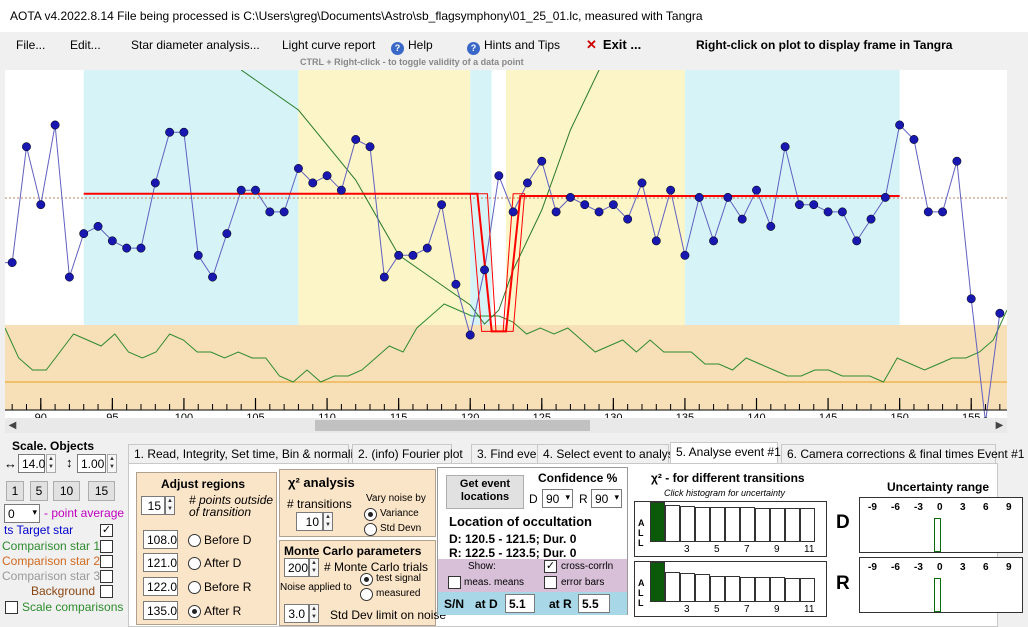  Describe the element at coordinates (366, 579) in the screenshot. I see `test-signal-radio` at that location.